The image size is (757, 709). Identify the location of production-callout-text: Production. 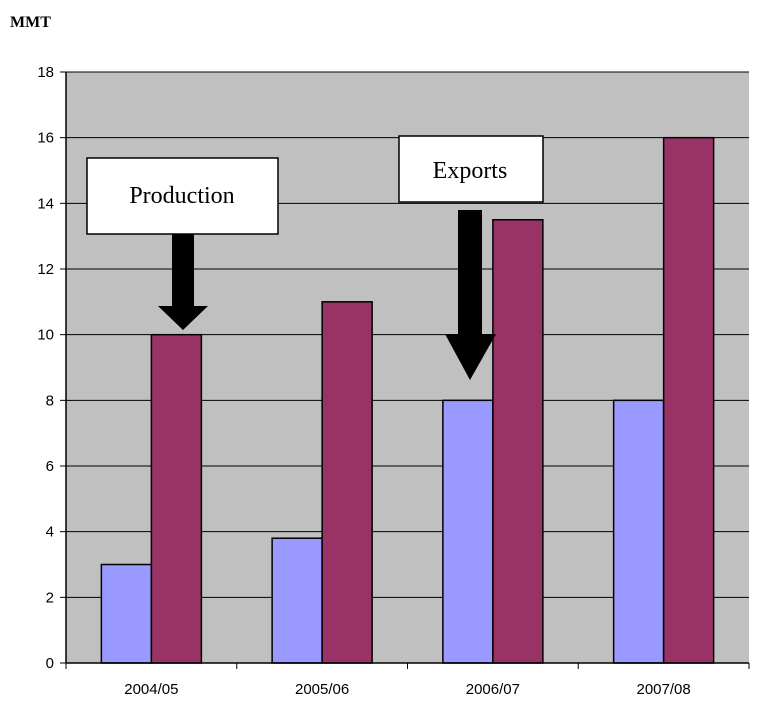
(181, 196).